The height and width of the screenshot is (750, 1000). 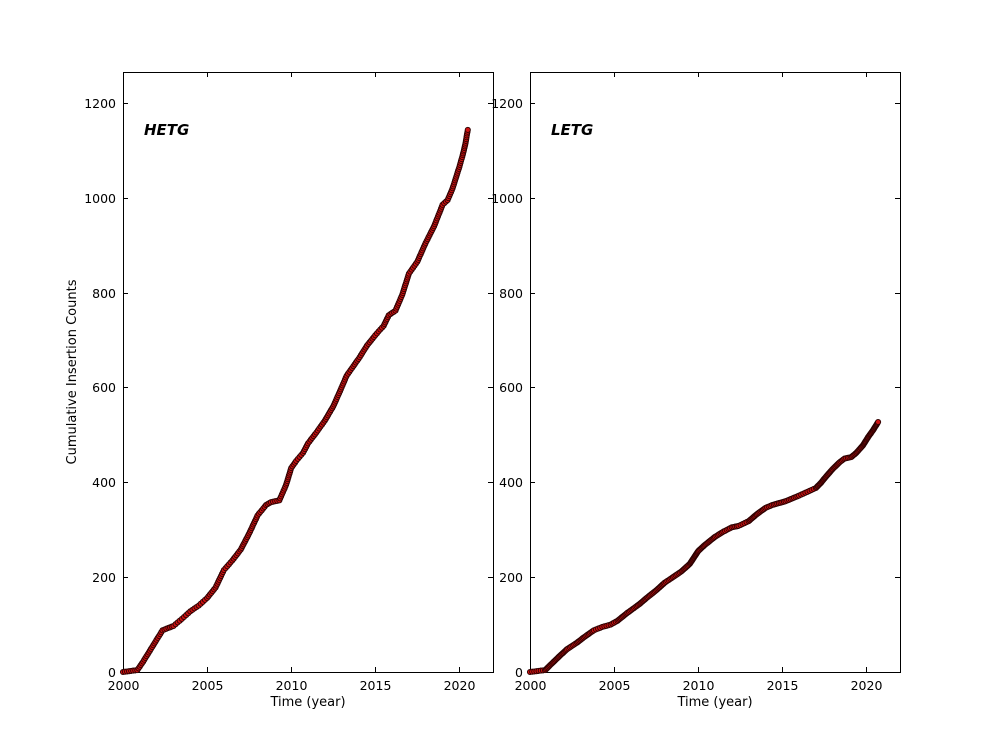 I want to click on scatter-series-letg, so click(x=704, y=547).